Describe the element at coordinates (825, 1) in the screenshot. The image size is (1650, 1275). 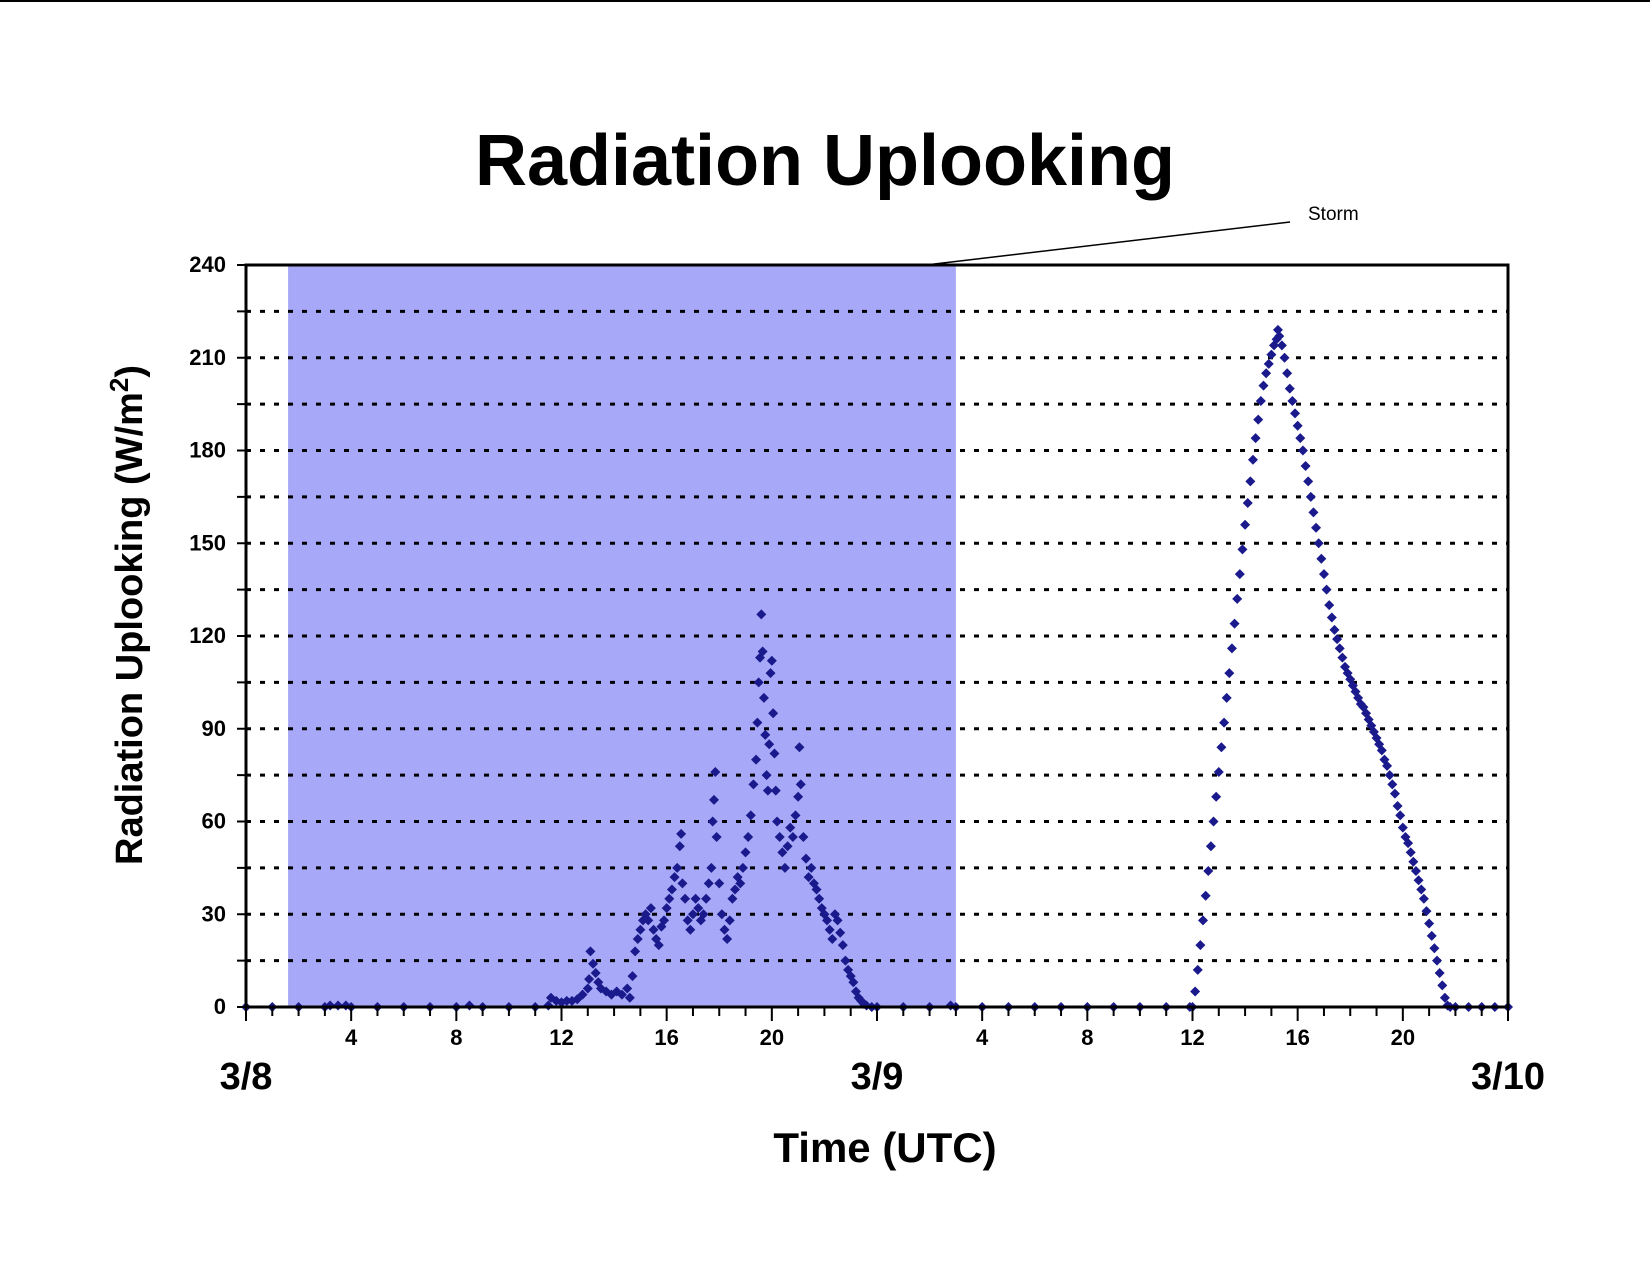
I see `top-border-line` at that location.